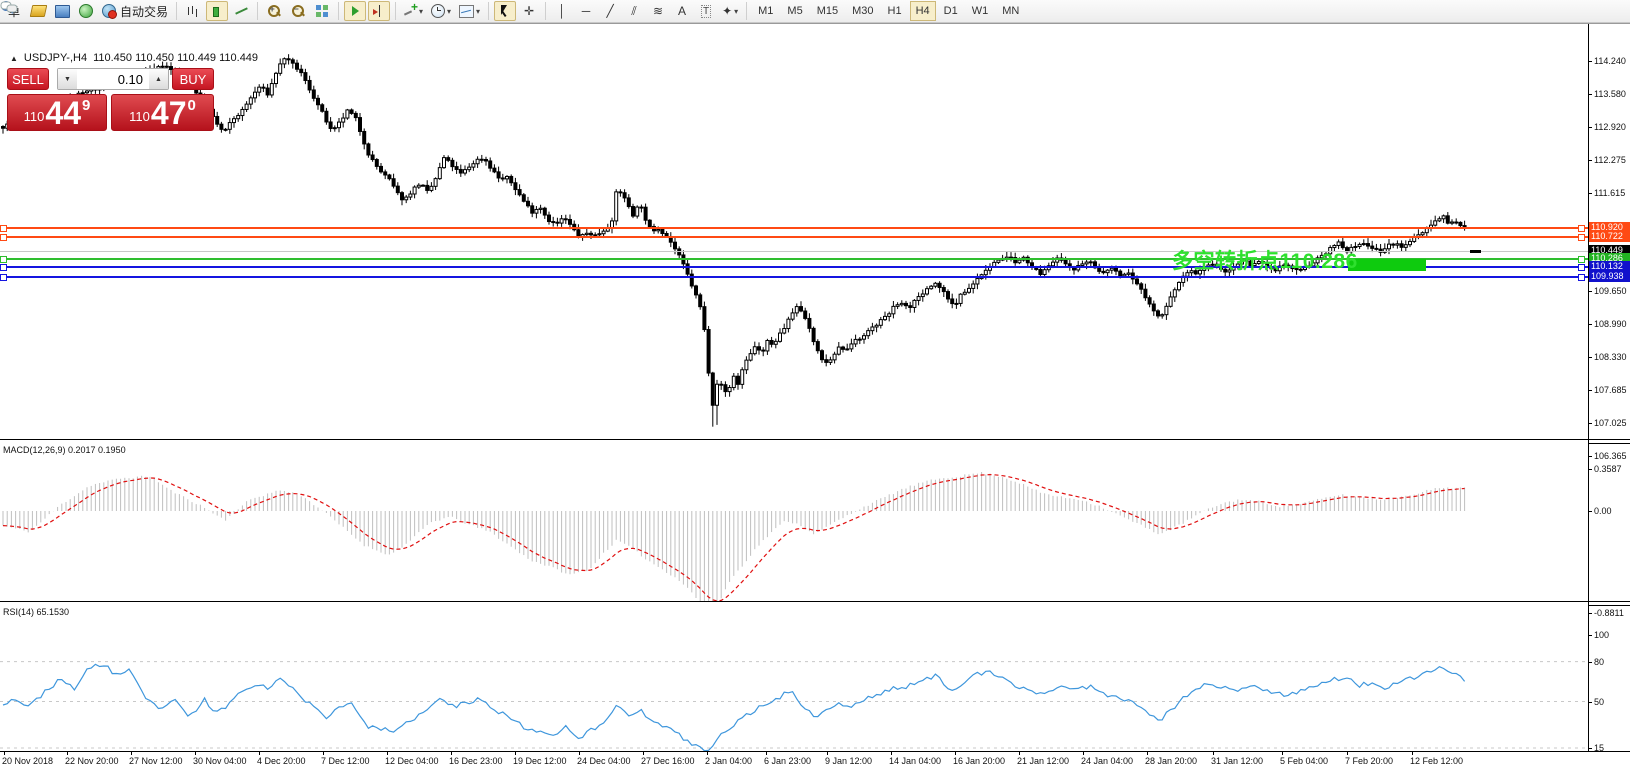  Describe the element at coordinates (827, 11) in the screenshot. I see `timeframe-m15-button: M15` at that location.